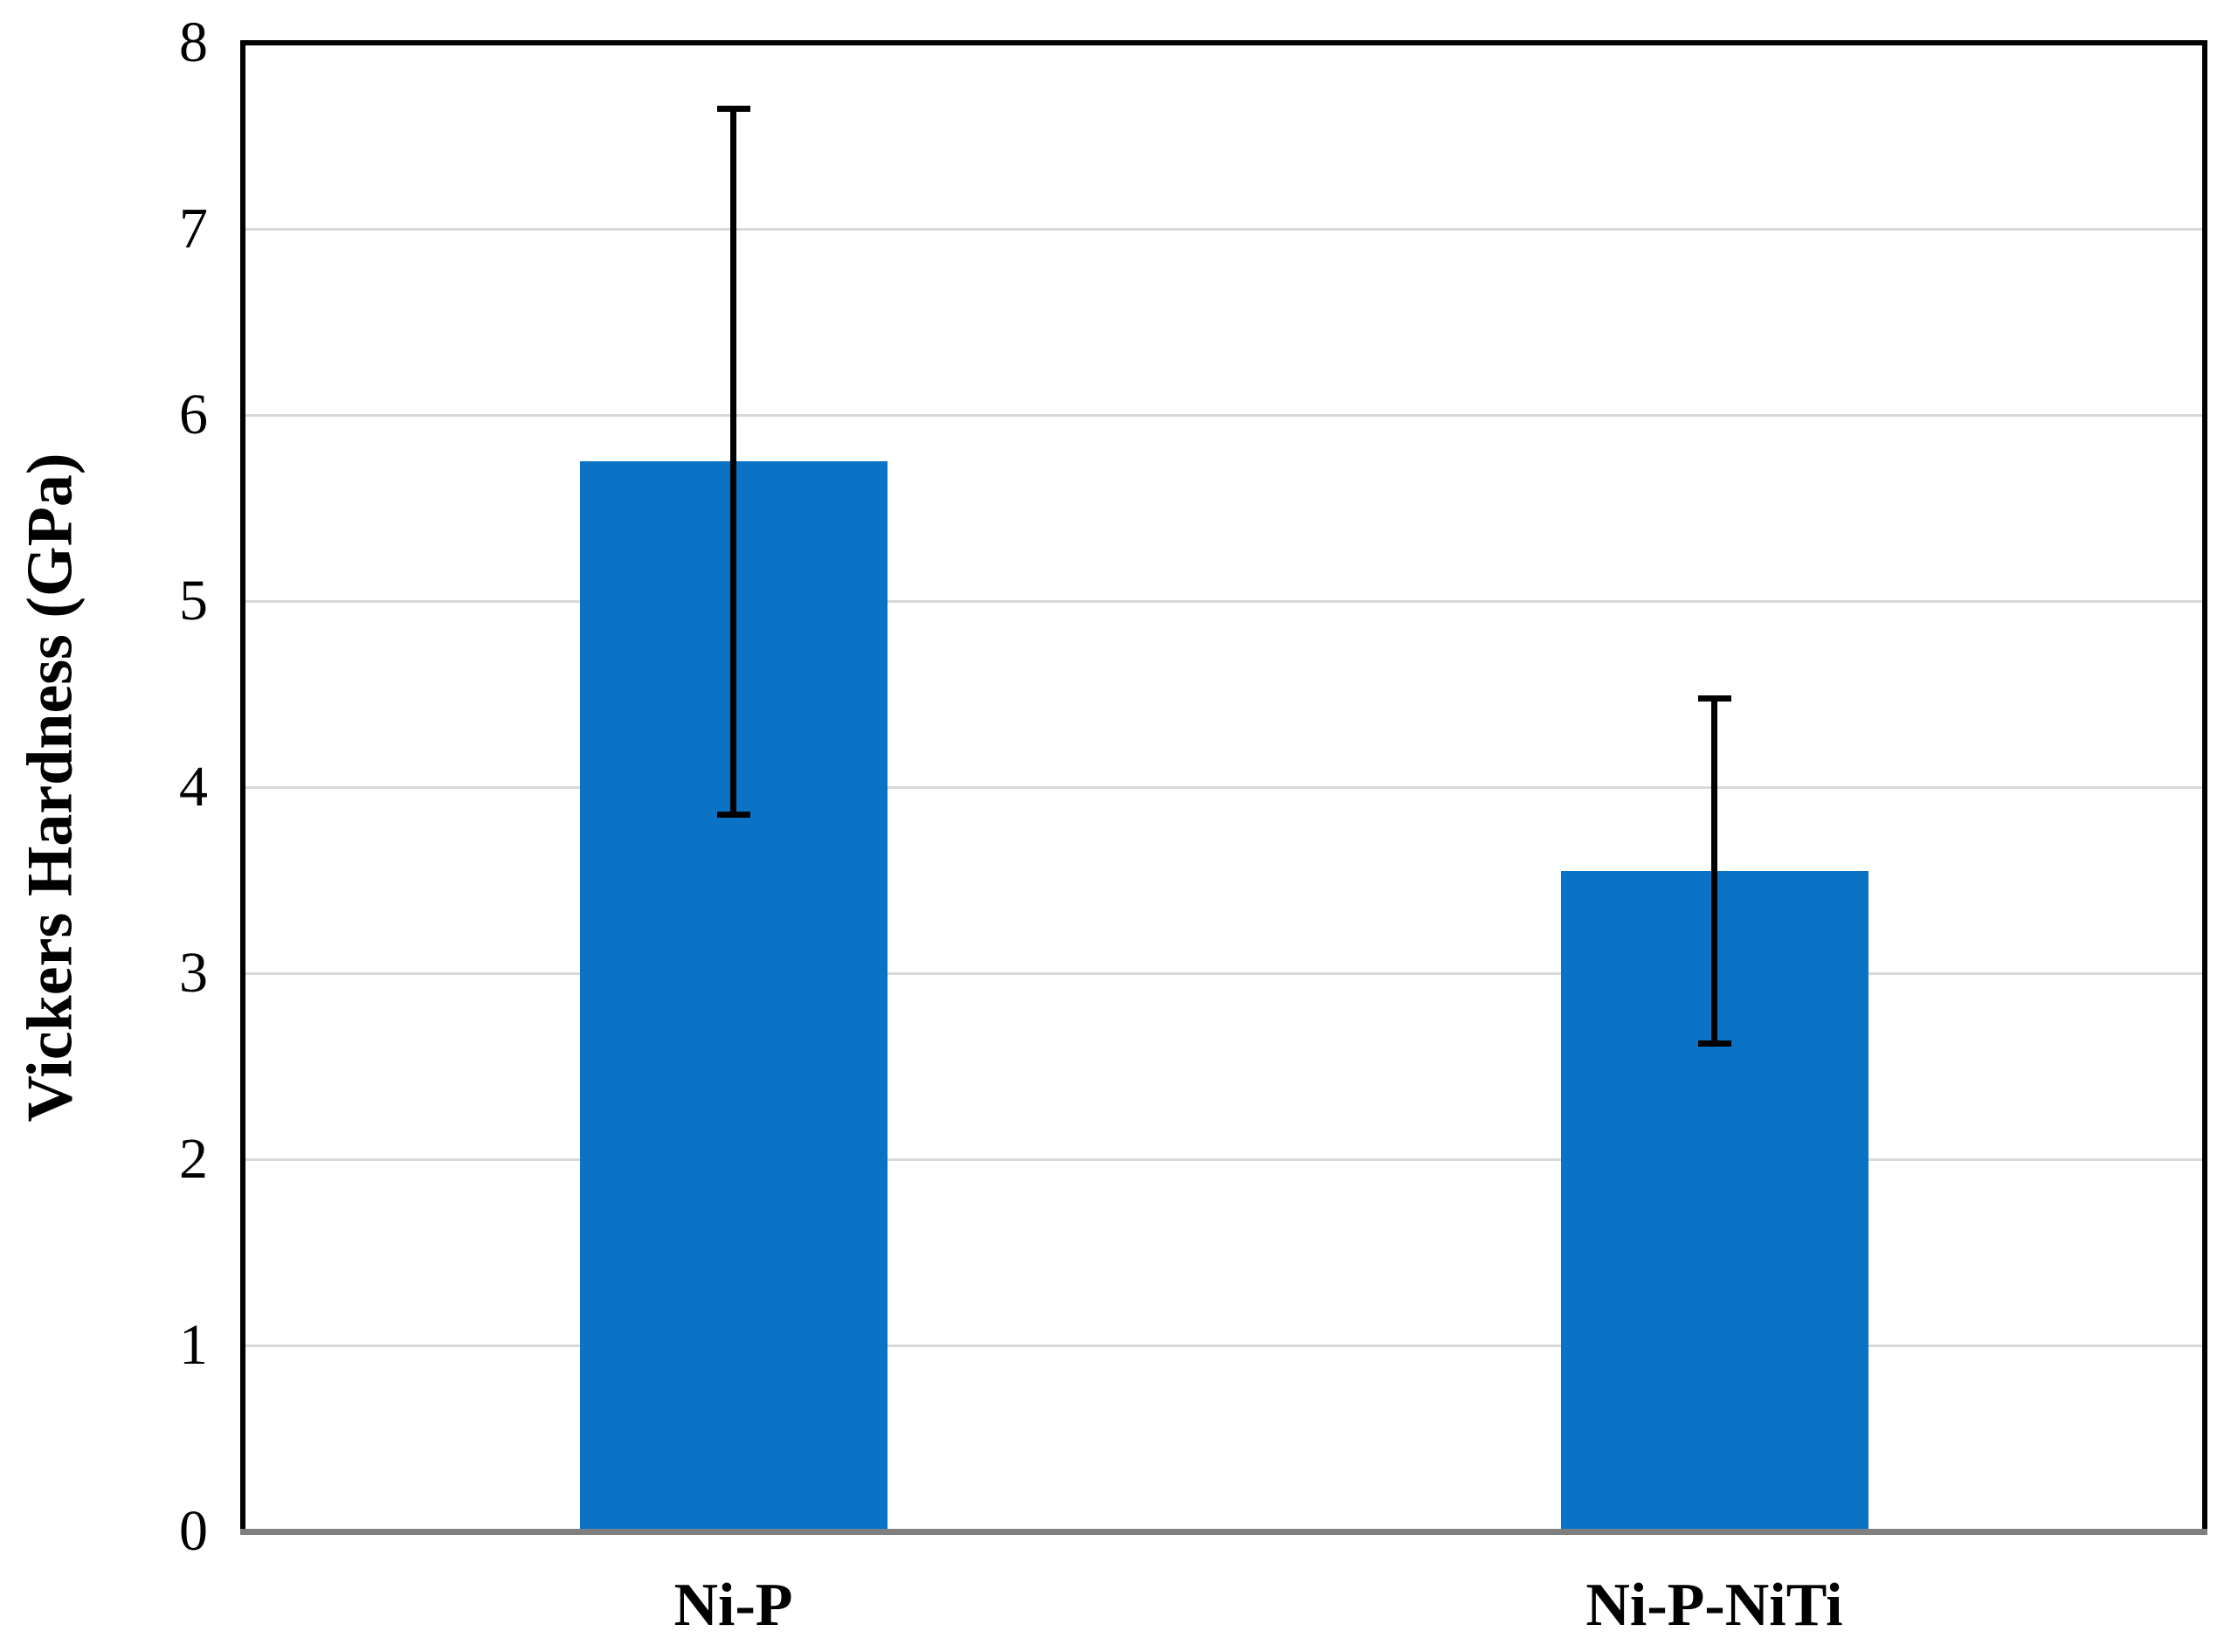 This screenshot has width=2224, height=1652. Describe the element at coordinates (1224, 42) in the screenshot. I see `plot-border-top` at that location.